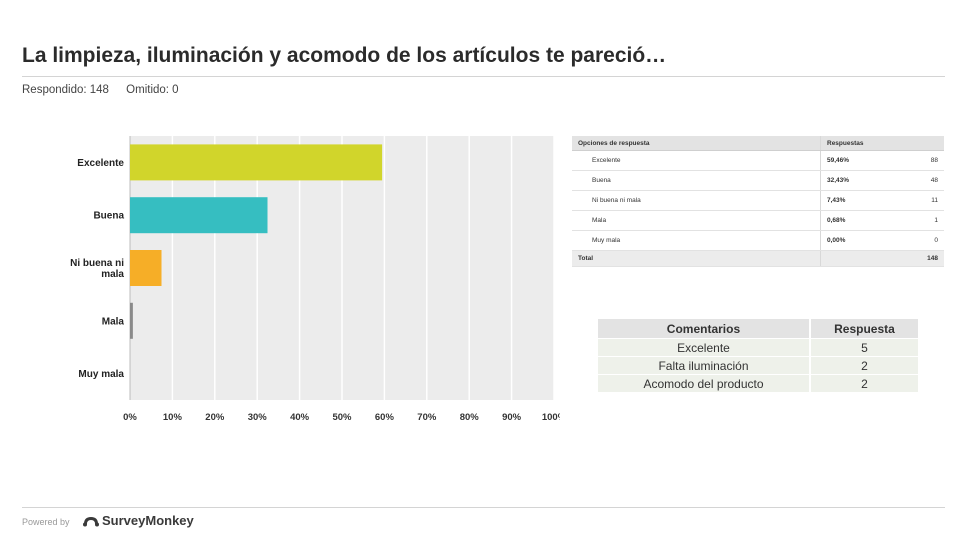 The width and height of the screenshot is (960, 540). I want to click on count-value: 0, so click(936, 240).